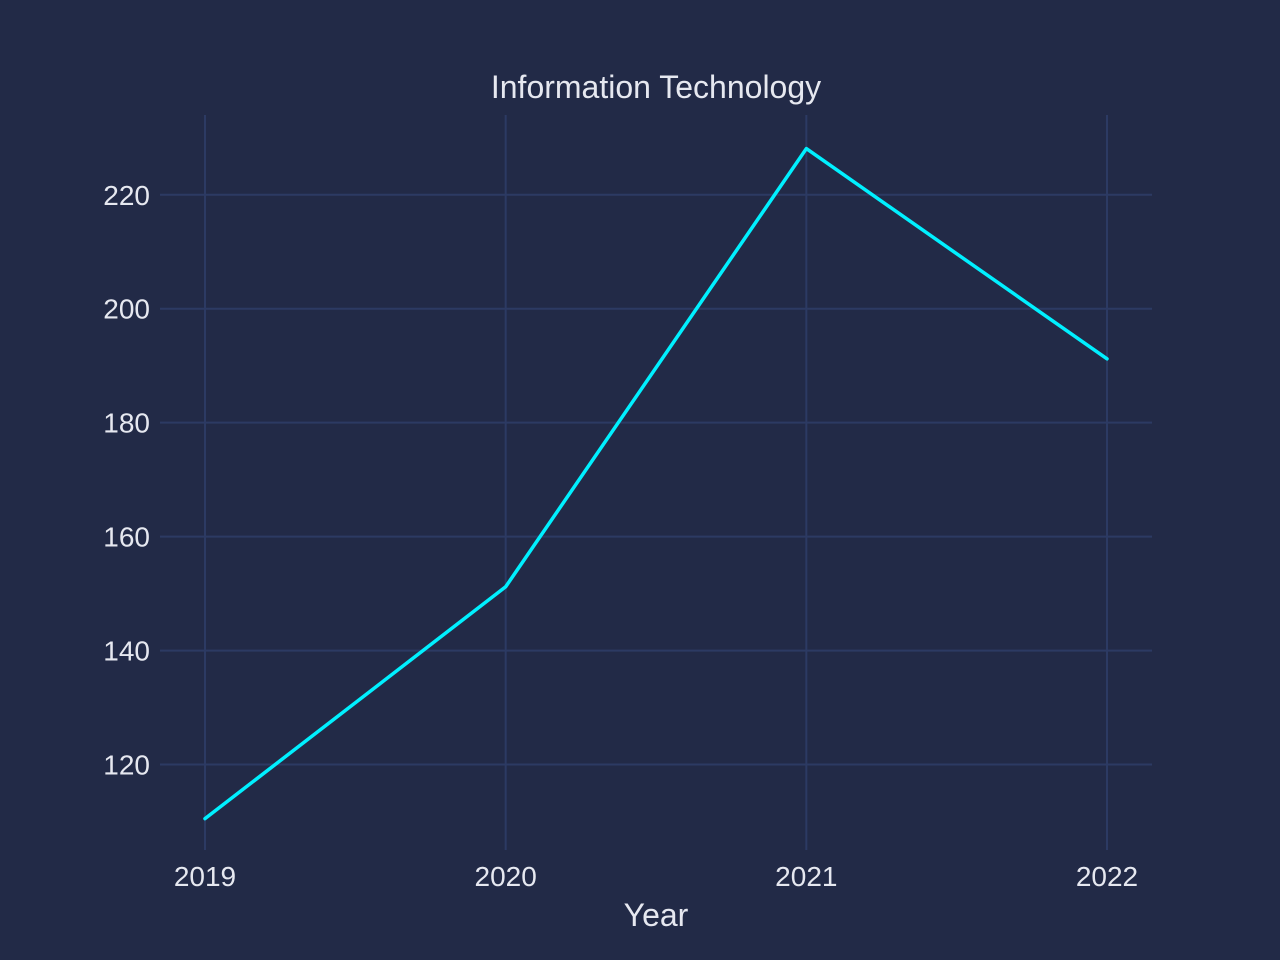  What do you see at coordinates (656, 915) in the screenshot?
I see `x-axis-label: Year` at bounding box center [656, 915].